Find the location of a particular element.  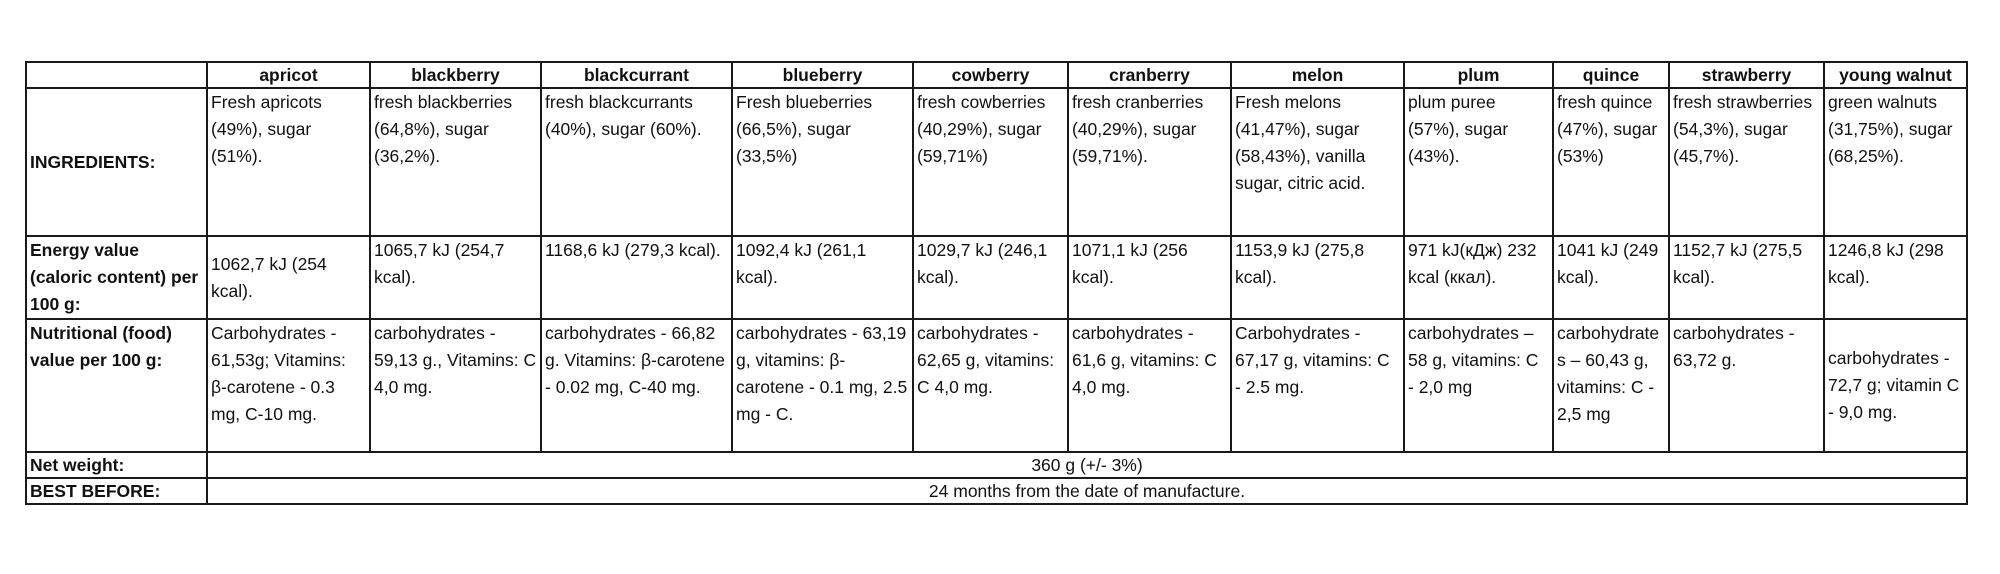

best-before-value: 24 months from the date of manufacture. is located at coordinates (1087, 491).